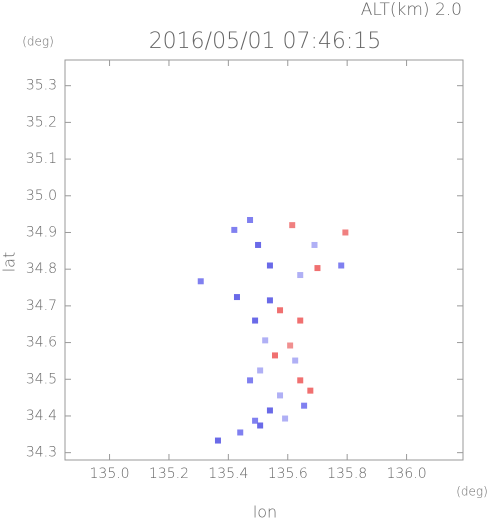  I want to click on y-tick-label: 34.4, so click(41, 416).